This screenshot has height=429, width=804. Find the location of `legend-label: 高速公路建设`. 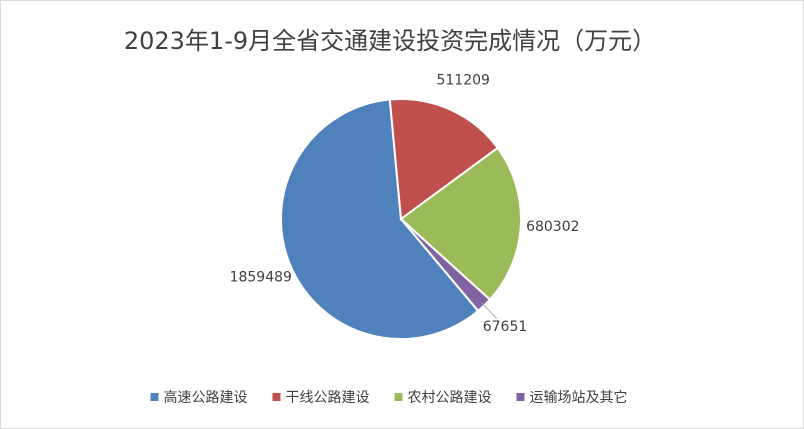

legend-label: 高速公路建设 is located at coordinates (206, 397).